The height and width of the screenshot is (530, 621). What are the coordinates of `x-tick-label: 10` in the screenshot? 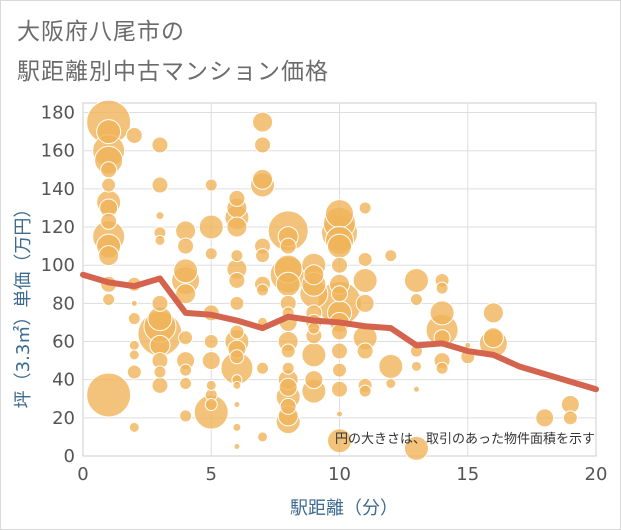 It's located at (339, 474).